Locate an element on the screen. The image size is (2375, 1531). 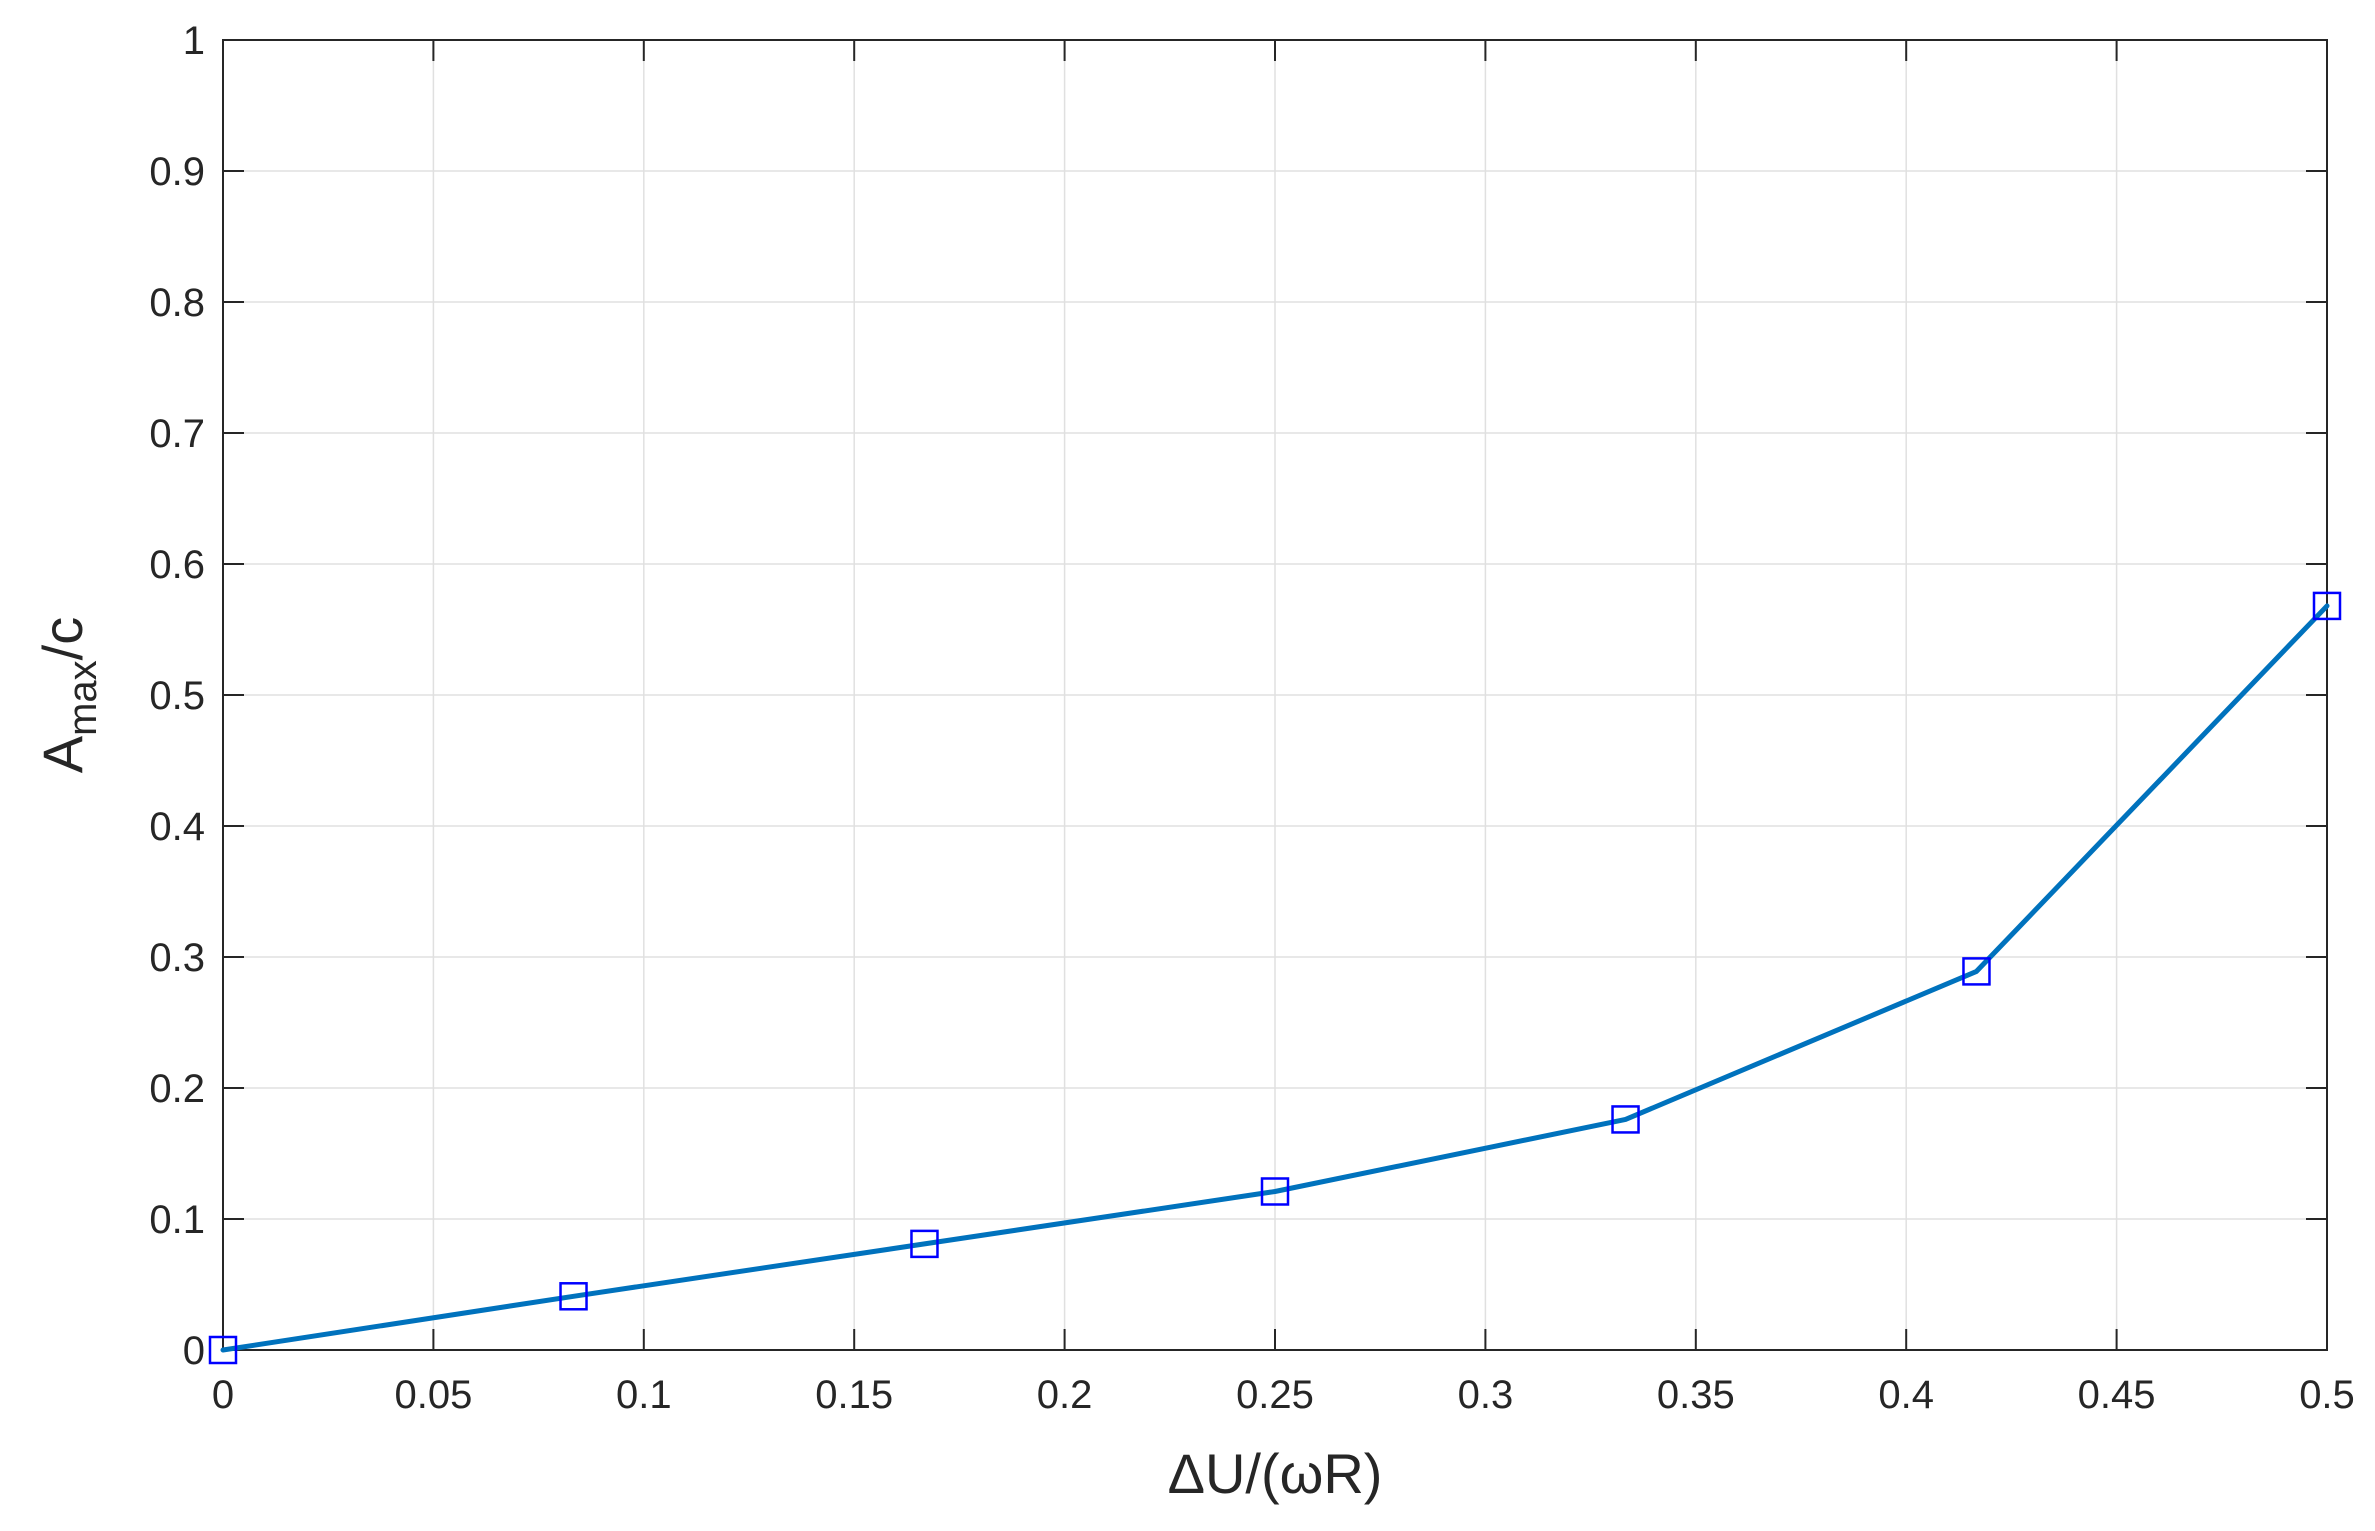
y-tick-label: 0.5 is located at coordinates (177, 696).